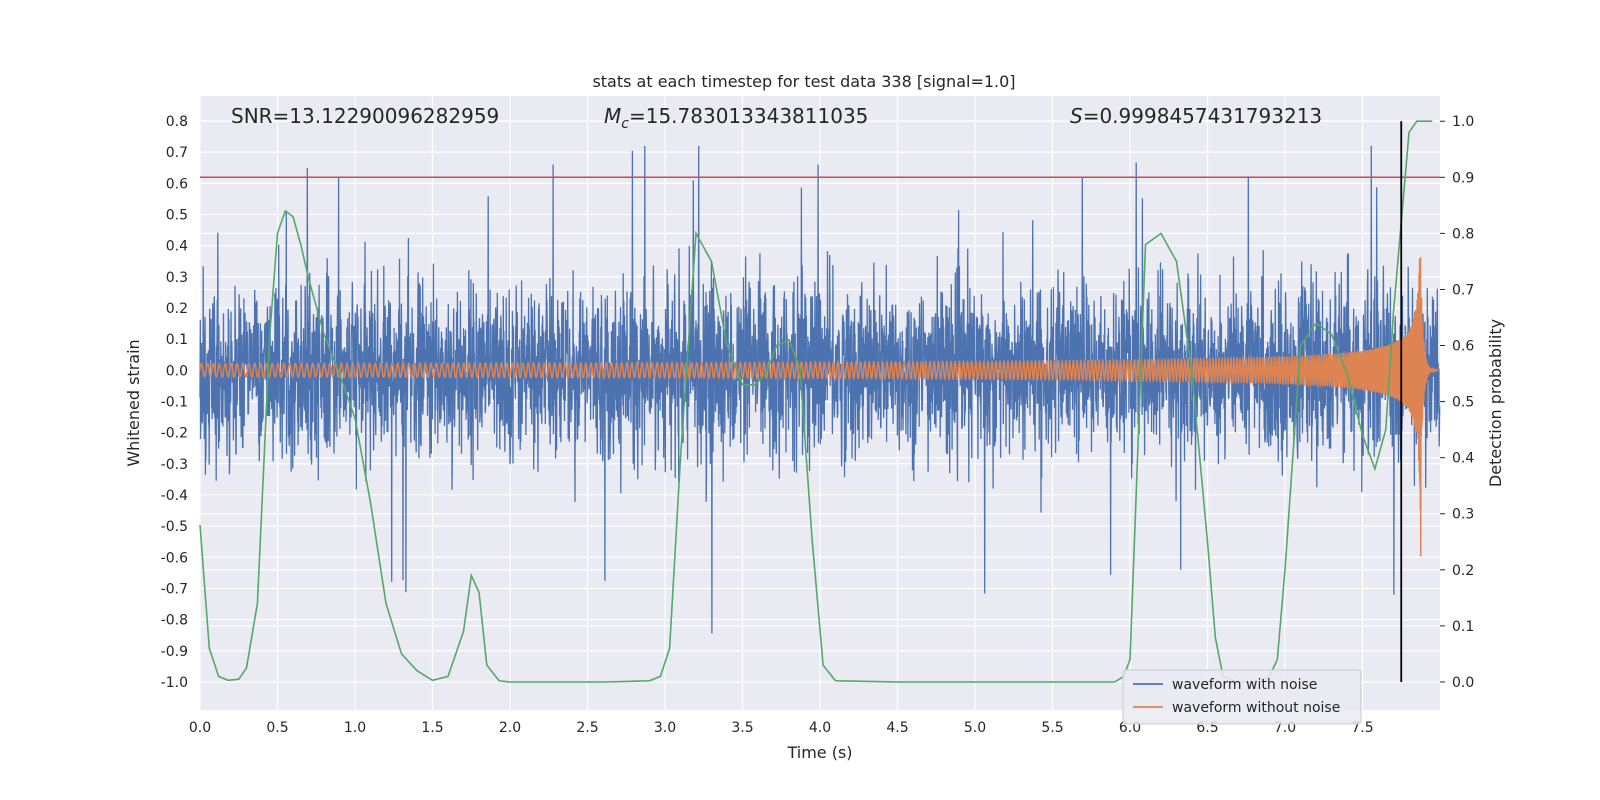 The width and height of the screenshot is (1600, 800). Describe the element at coordinates (975, 728) in the screenshot. I see `x-tick-label: 5.0` at that location.